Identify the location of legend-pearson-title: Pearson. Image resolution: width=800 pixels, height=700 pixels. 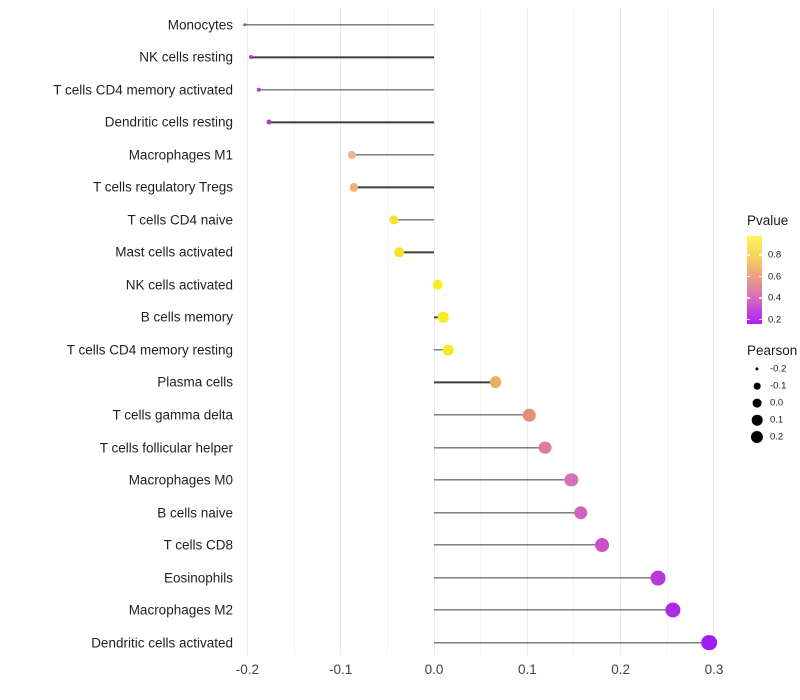
(772, 350).